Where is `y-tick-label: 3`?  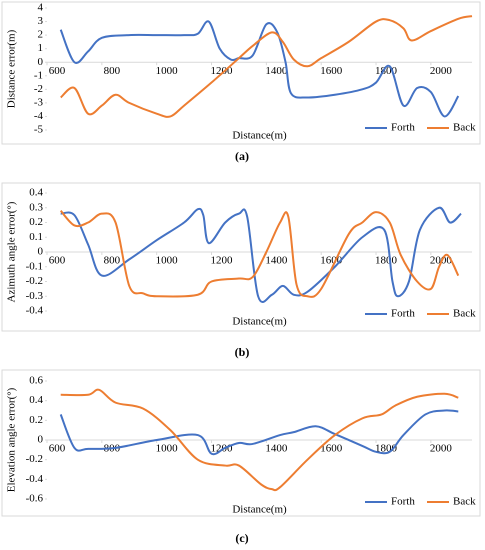 y-tick-label: 3 is located at coordinates (41, 21).